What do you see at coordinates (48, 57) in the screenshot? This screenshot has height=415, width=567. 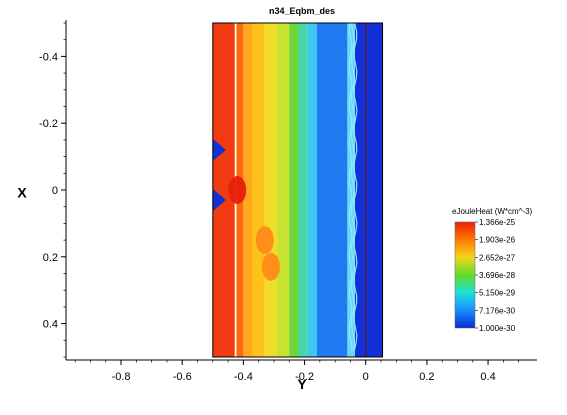 I see `y-tick-label: -0.4` at bounding box center [48, 57].